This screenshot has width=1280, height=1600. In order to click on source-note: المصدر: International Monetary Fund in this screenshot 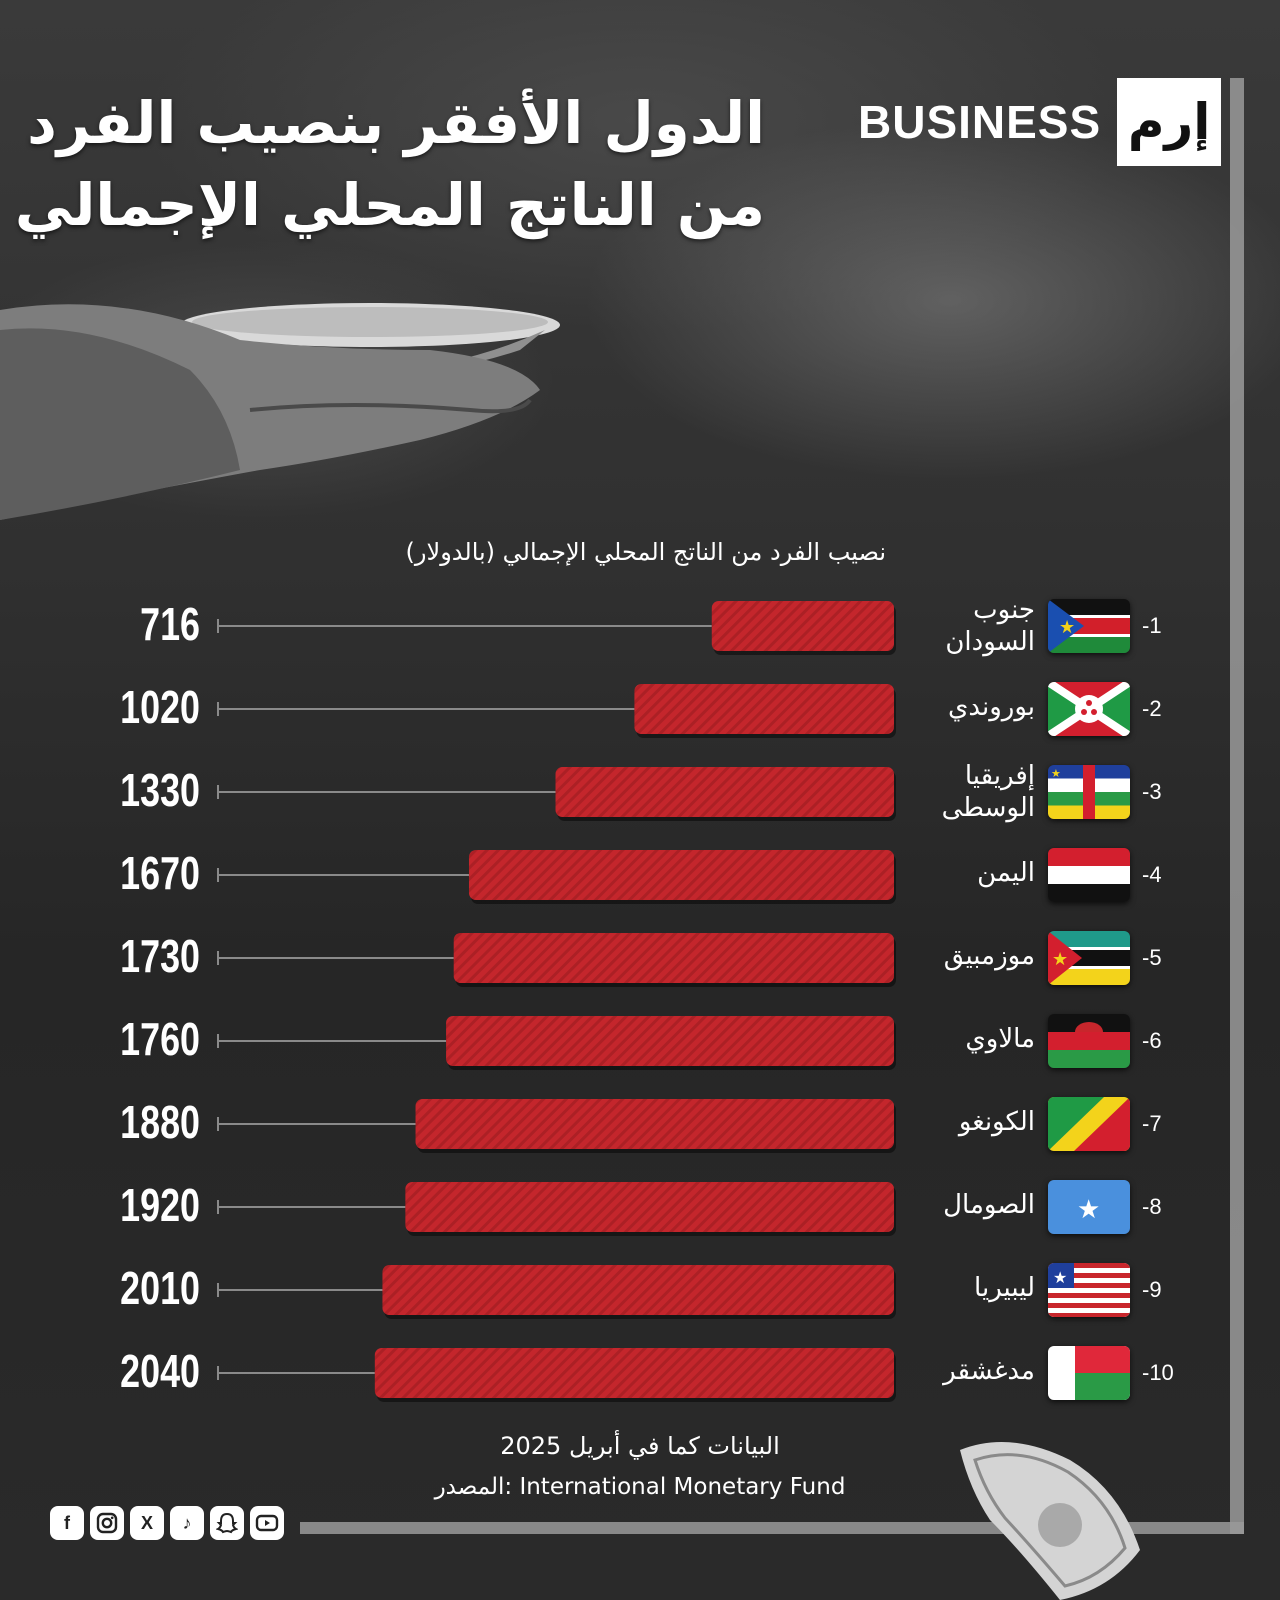, I will do `click(640, 1487)`.